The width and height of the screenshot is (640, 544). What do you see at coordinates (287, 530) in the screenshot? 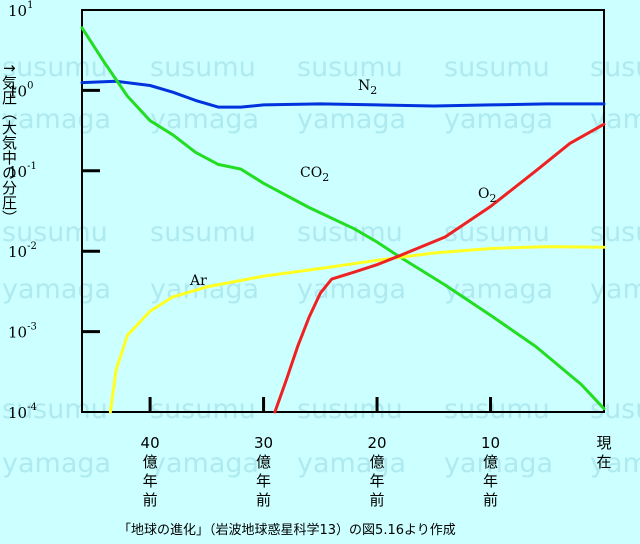
I see `source-caption: 「地球の進化」（岩波地球惑星科学13）の図5.16より作成` at bounding box center [287, 530].